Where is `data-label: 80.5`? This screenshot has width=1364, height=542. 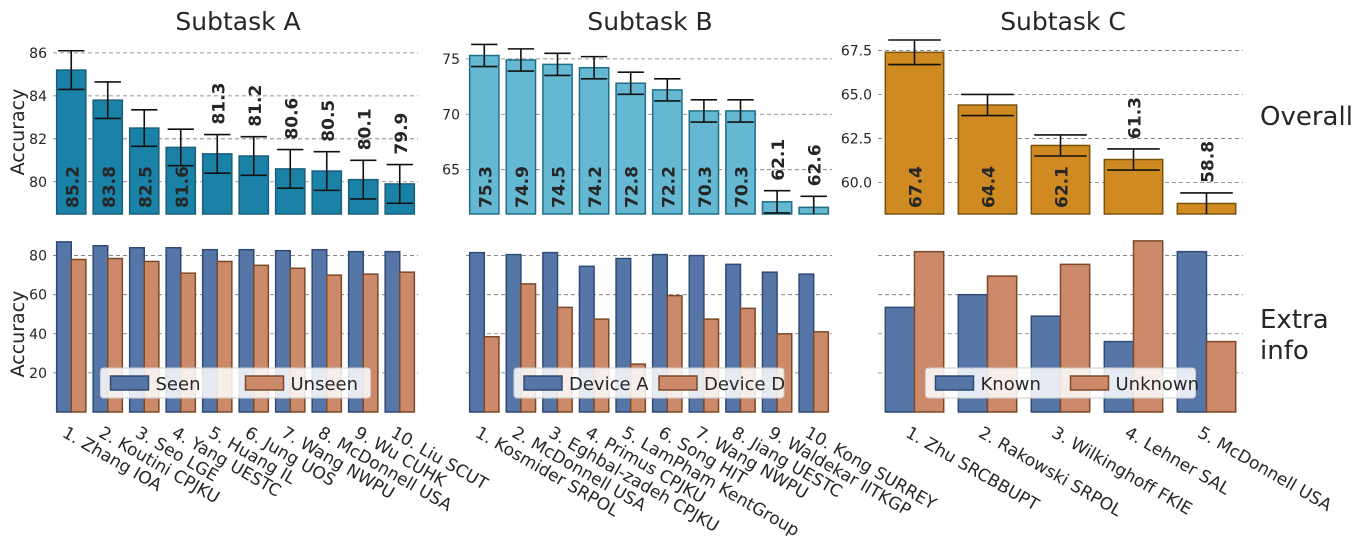 data-label: 80.5 is located at coordinates (329, 121).